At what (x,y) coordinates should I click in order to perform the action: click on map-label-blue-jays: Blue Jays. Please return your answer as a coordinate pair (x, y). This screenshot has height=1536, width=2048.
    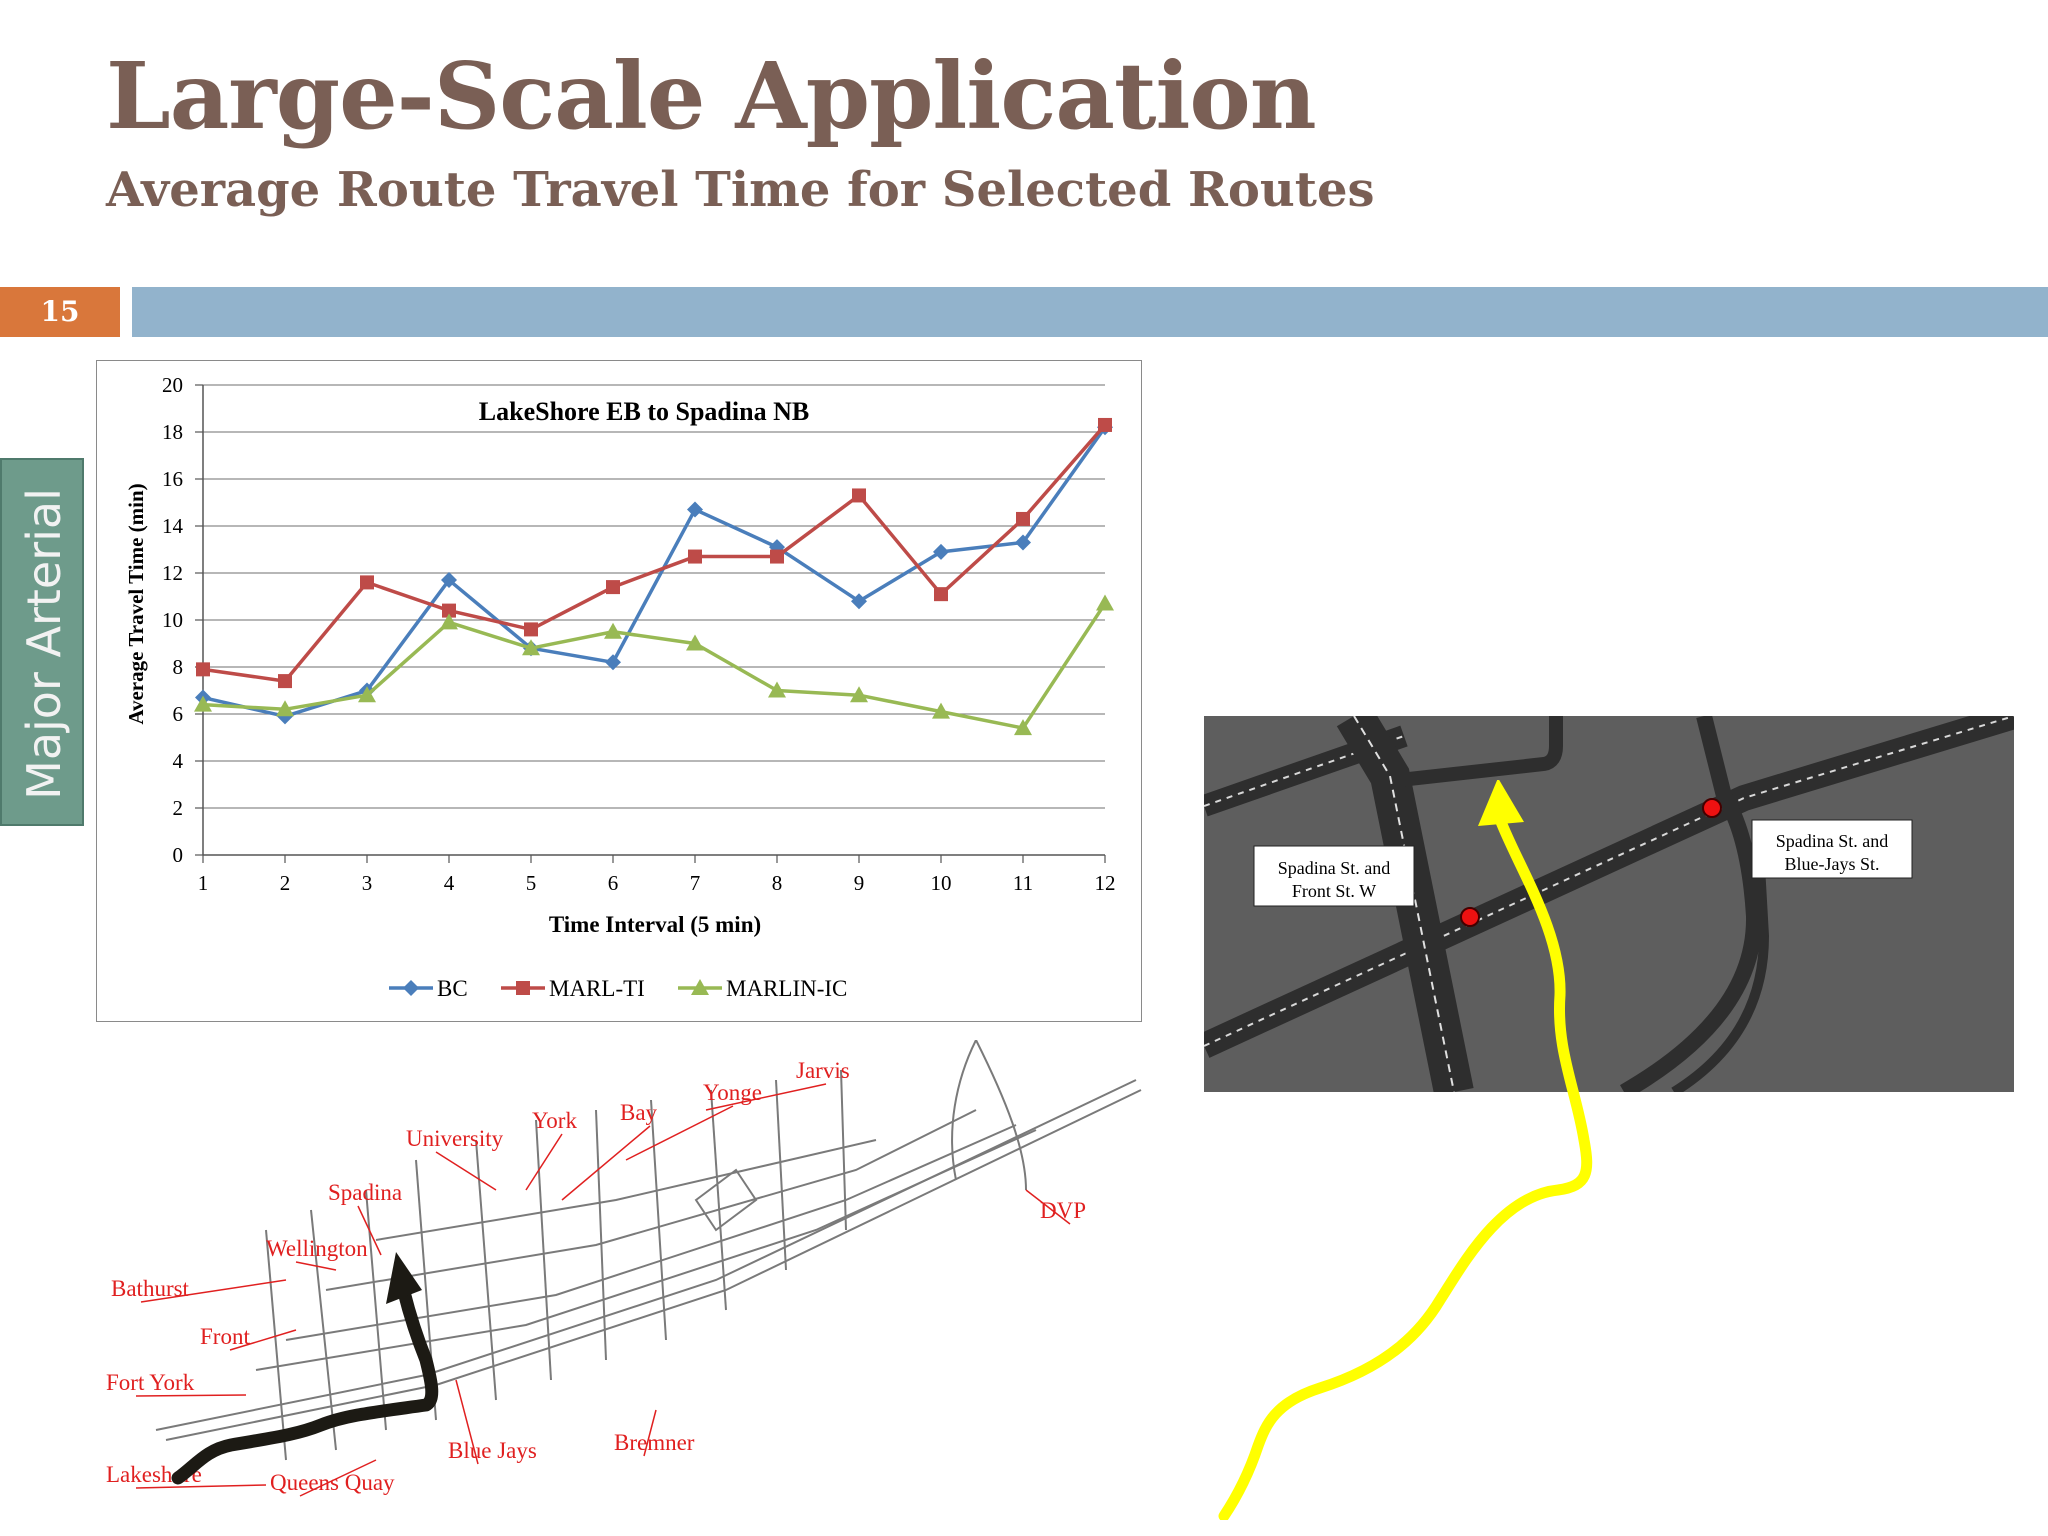
    Looking at the image, I should click on (492, 1450).